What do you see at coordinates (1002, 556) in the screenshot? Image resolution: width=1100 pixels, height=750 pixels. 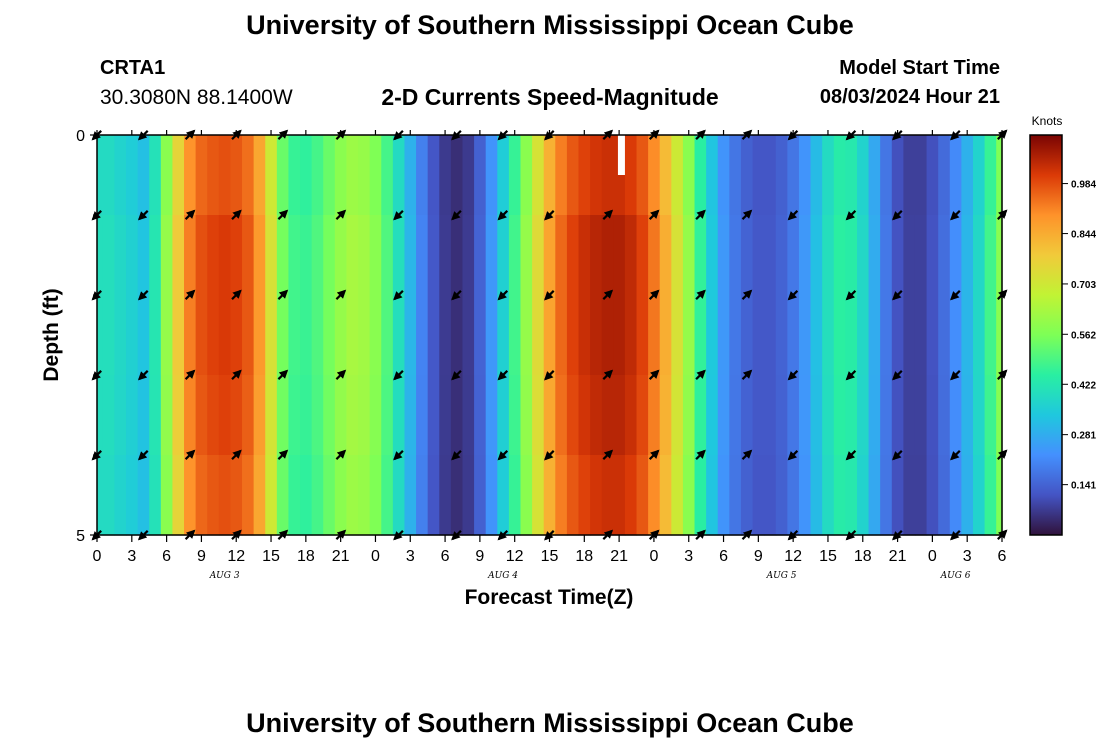 I see `x-tick-label: 6` at bounding box center [1002, 556].